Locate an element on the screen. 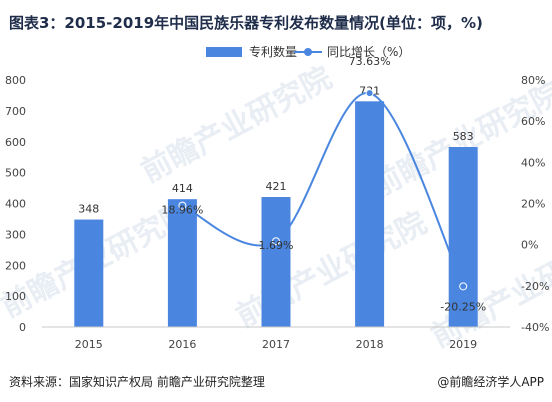 The height and width of the screenshot is (402, 552). legend-bar-swatch is located at coordinates (224, 52).